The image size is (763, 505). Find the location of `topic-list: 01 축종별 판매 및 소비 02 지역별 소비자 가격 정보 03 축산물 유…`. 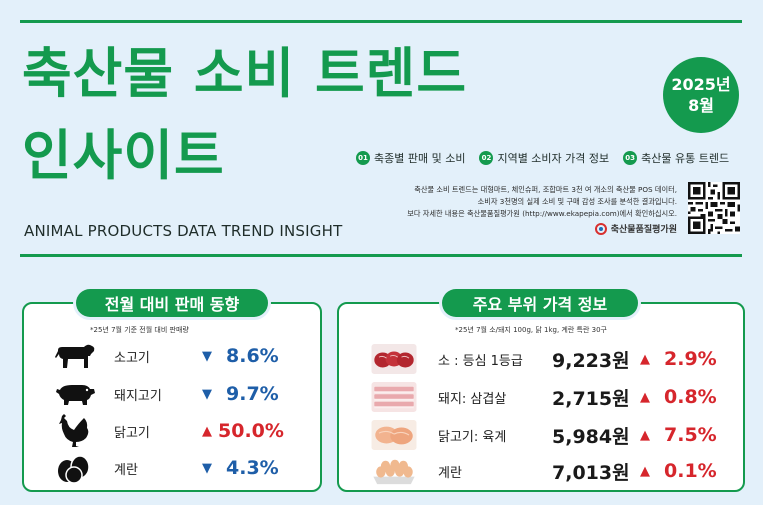

topic-list: 01 축종별 판매 및 소비 02 지역별 소비자 가격 정보 03 축산물 유… is located at coordinates (542, 158).